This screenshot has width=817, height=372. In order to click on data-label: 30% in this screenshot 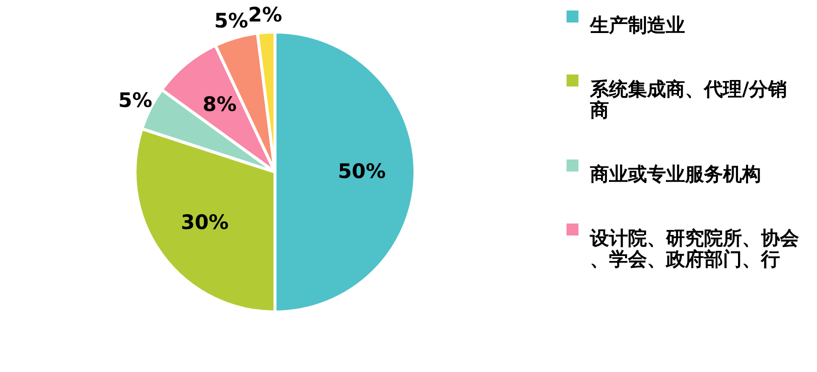, I will do `click(204, 222)`.